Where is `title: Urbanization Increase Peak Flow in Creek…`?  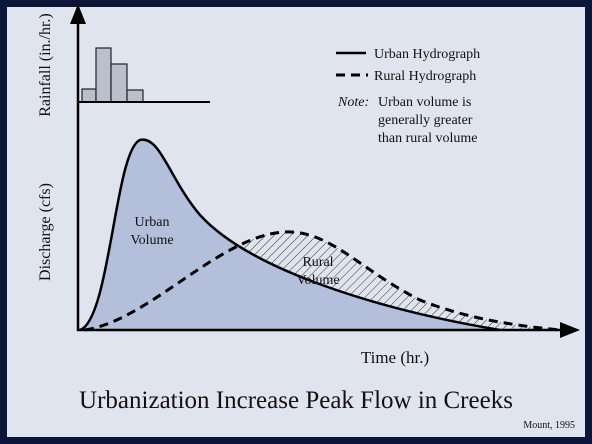 title: Urbanization Increase Peak Flow in Creek… is located at coordinates (296, 400).